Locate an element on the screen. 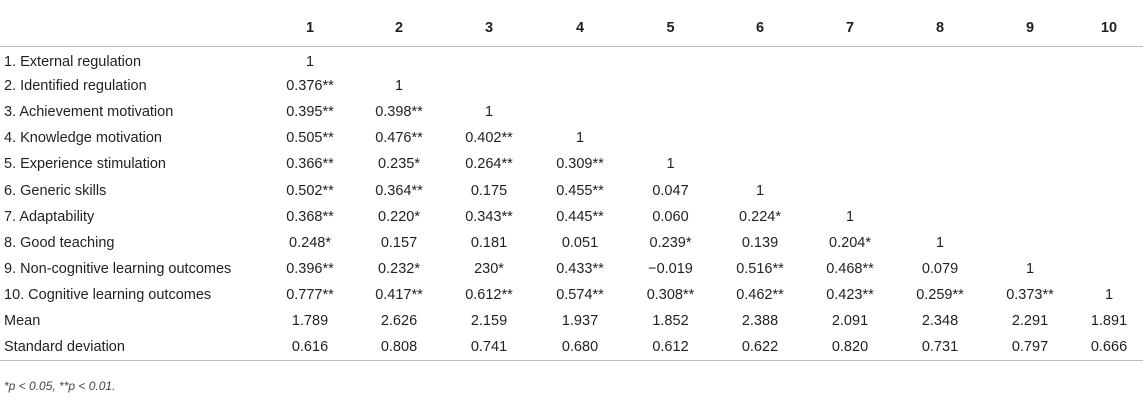 This screenshot has height=405, width=1143. header-row: 1 2 3 4 5 6 7 8 9 10 is located at coordinates (571, 28).